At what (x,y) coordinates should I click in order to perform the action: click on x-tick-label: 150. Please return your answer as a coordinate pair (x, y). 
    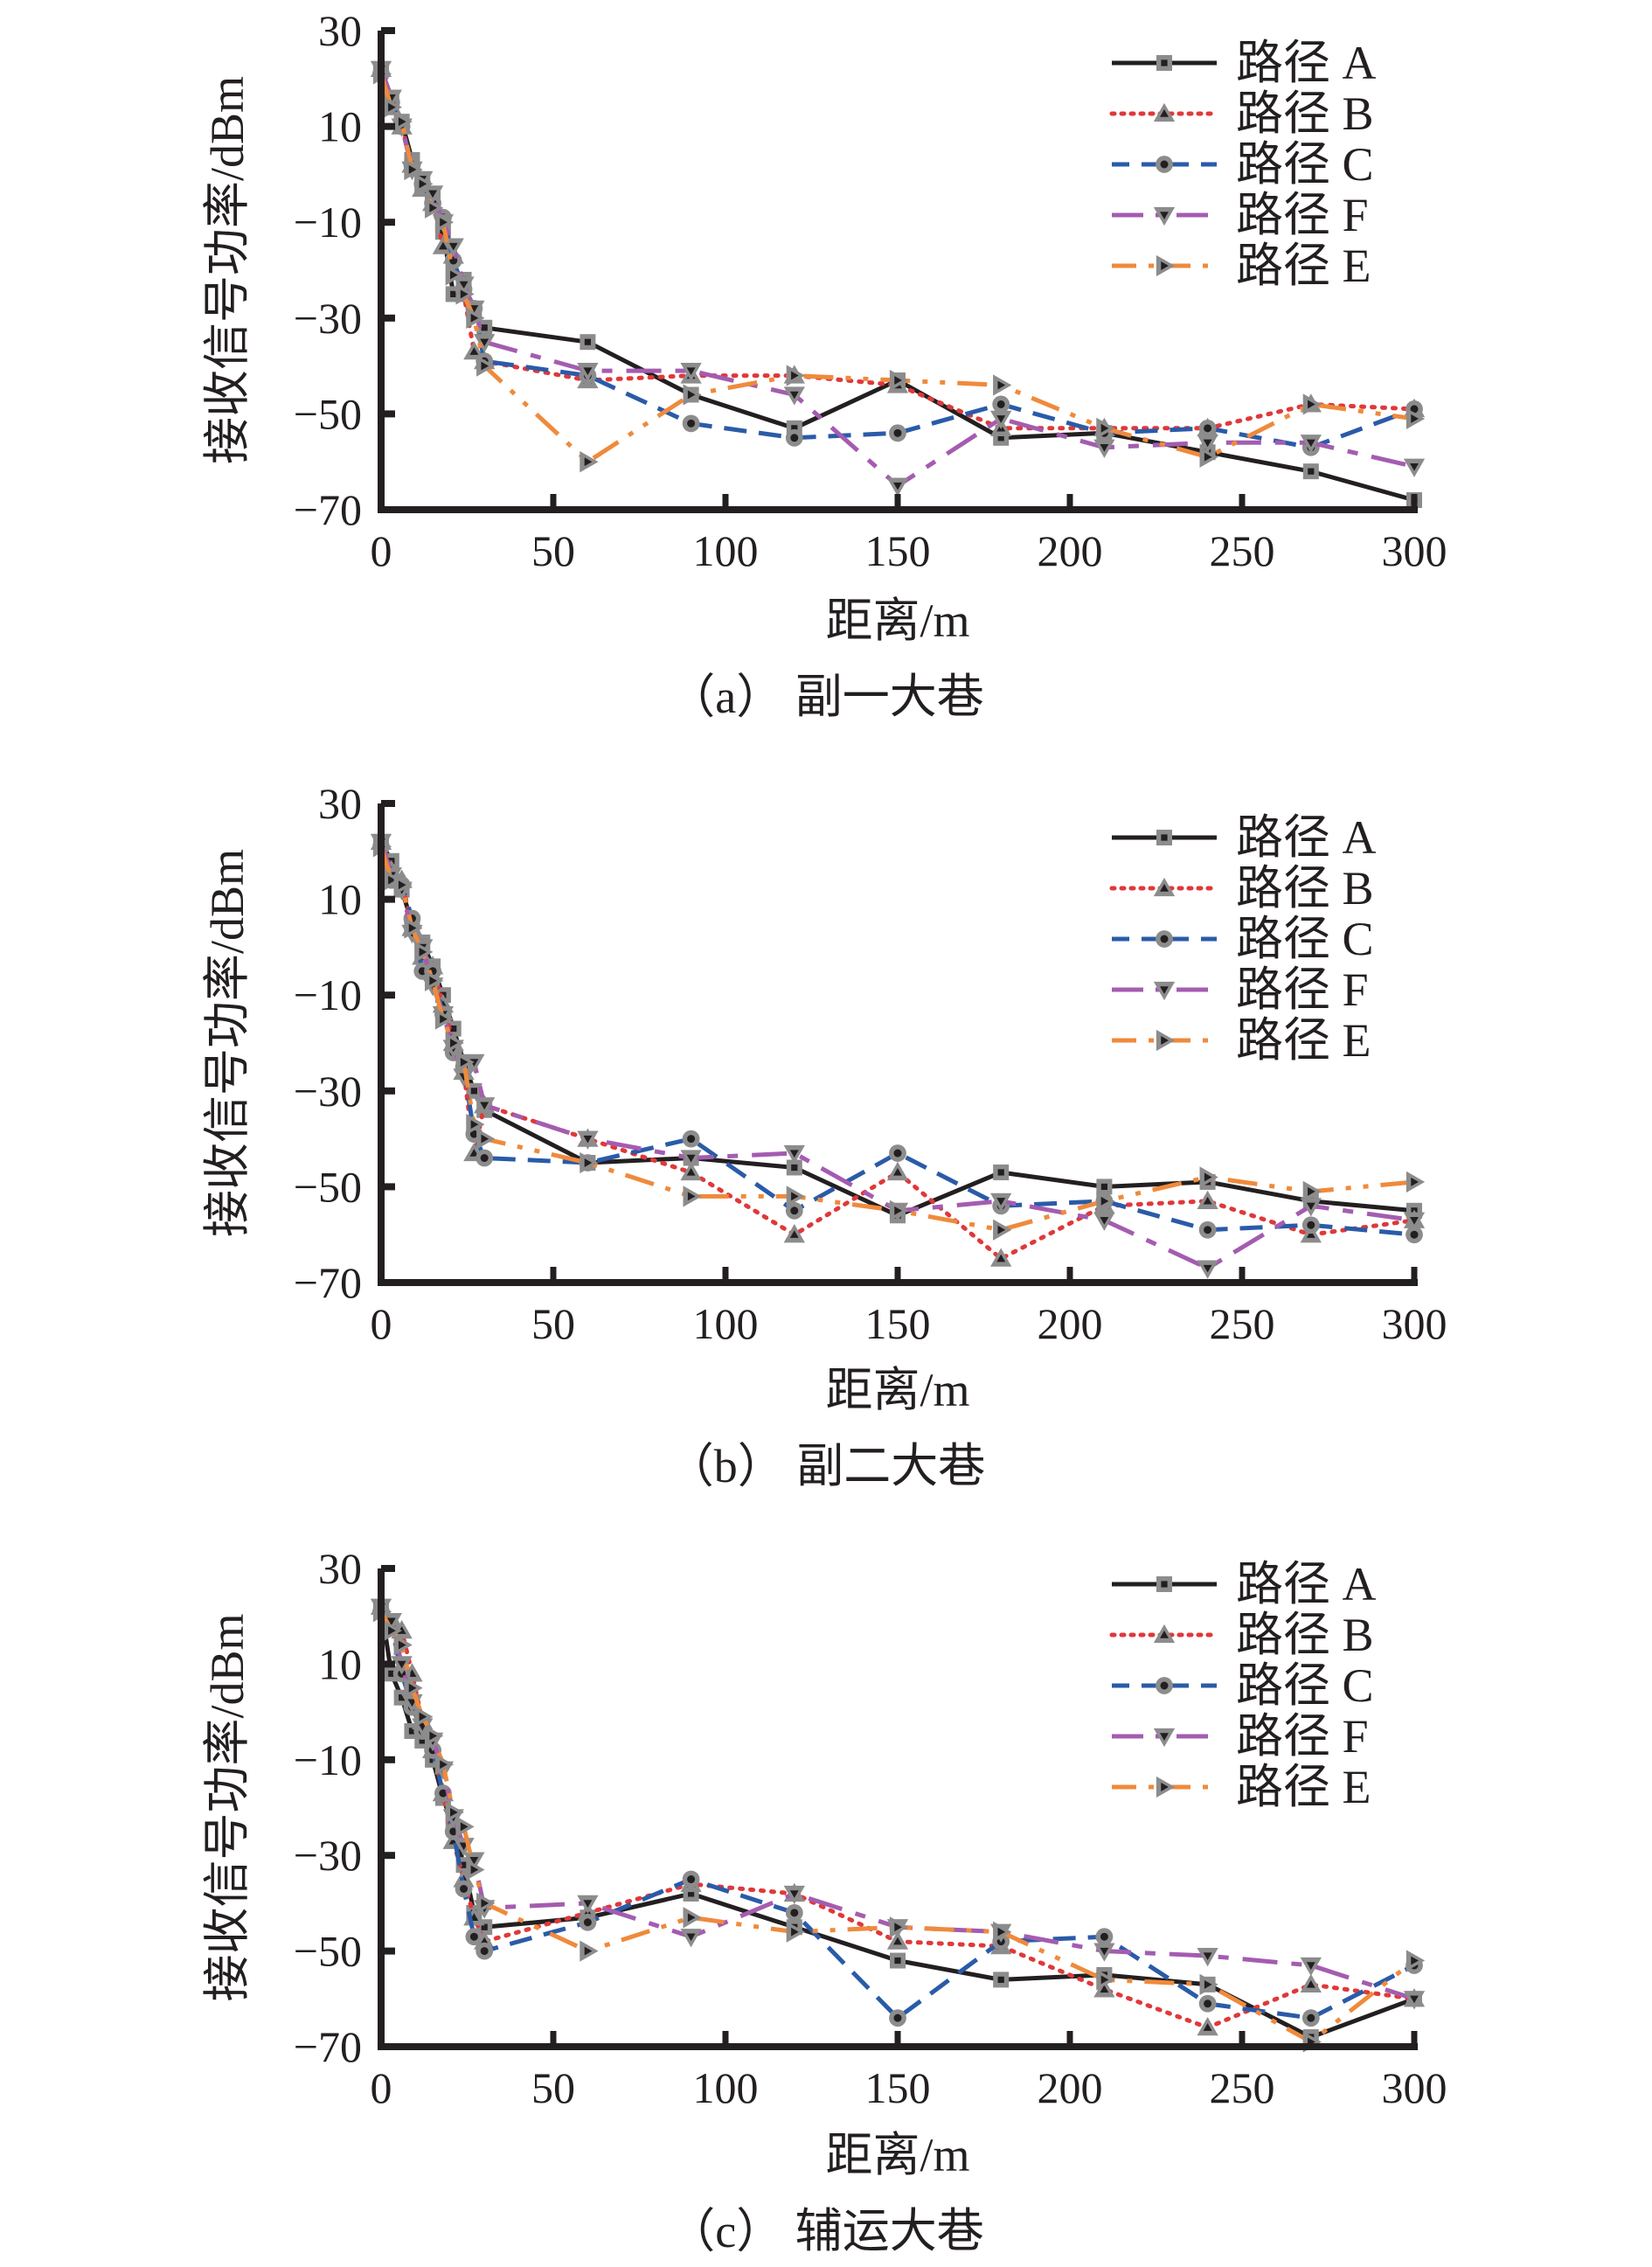
    Looking at the image, I should click on (898, 1323).